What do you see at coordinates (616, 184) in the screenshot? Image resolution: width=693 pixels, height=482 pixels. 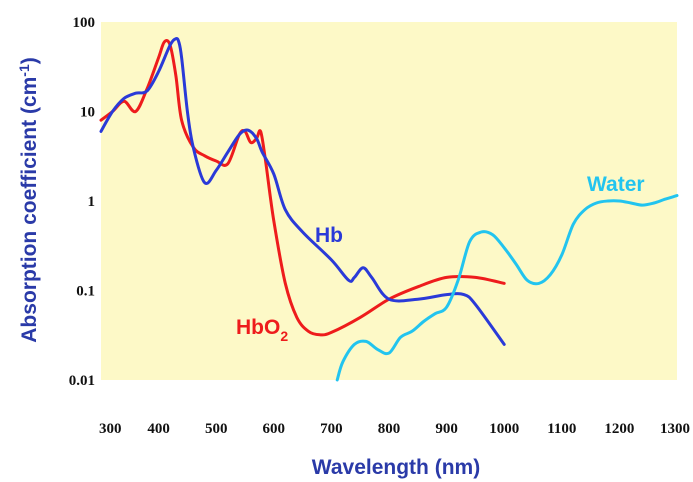 I see `water-series-label: Water` at bounding box center [616, 184].